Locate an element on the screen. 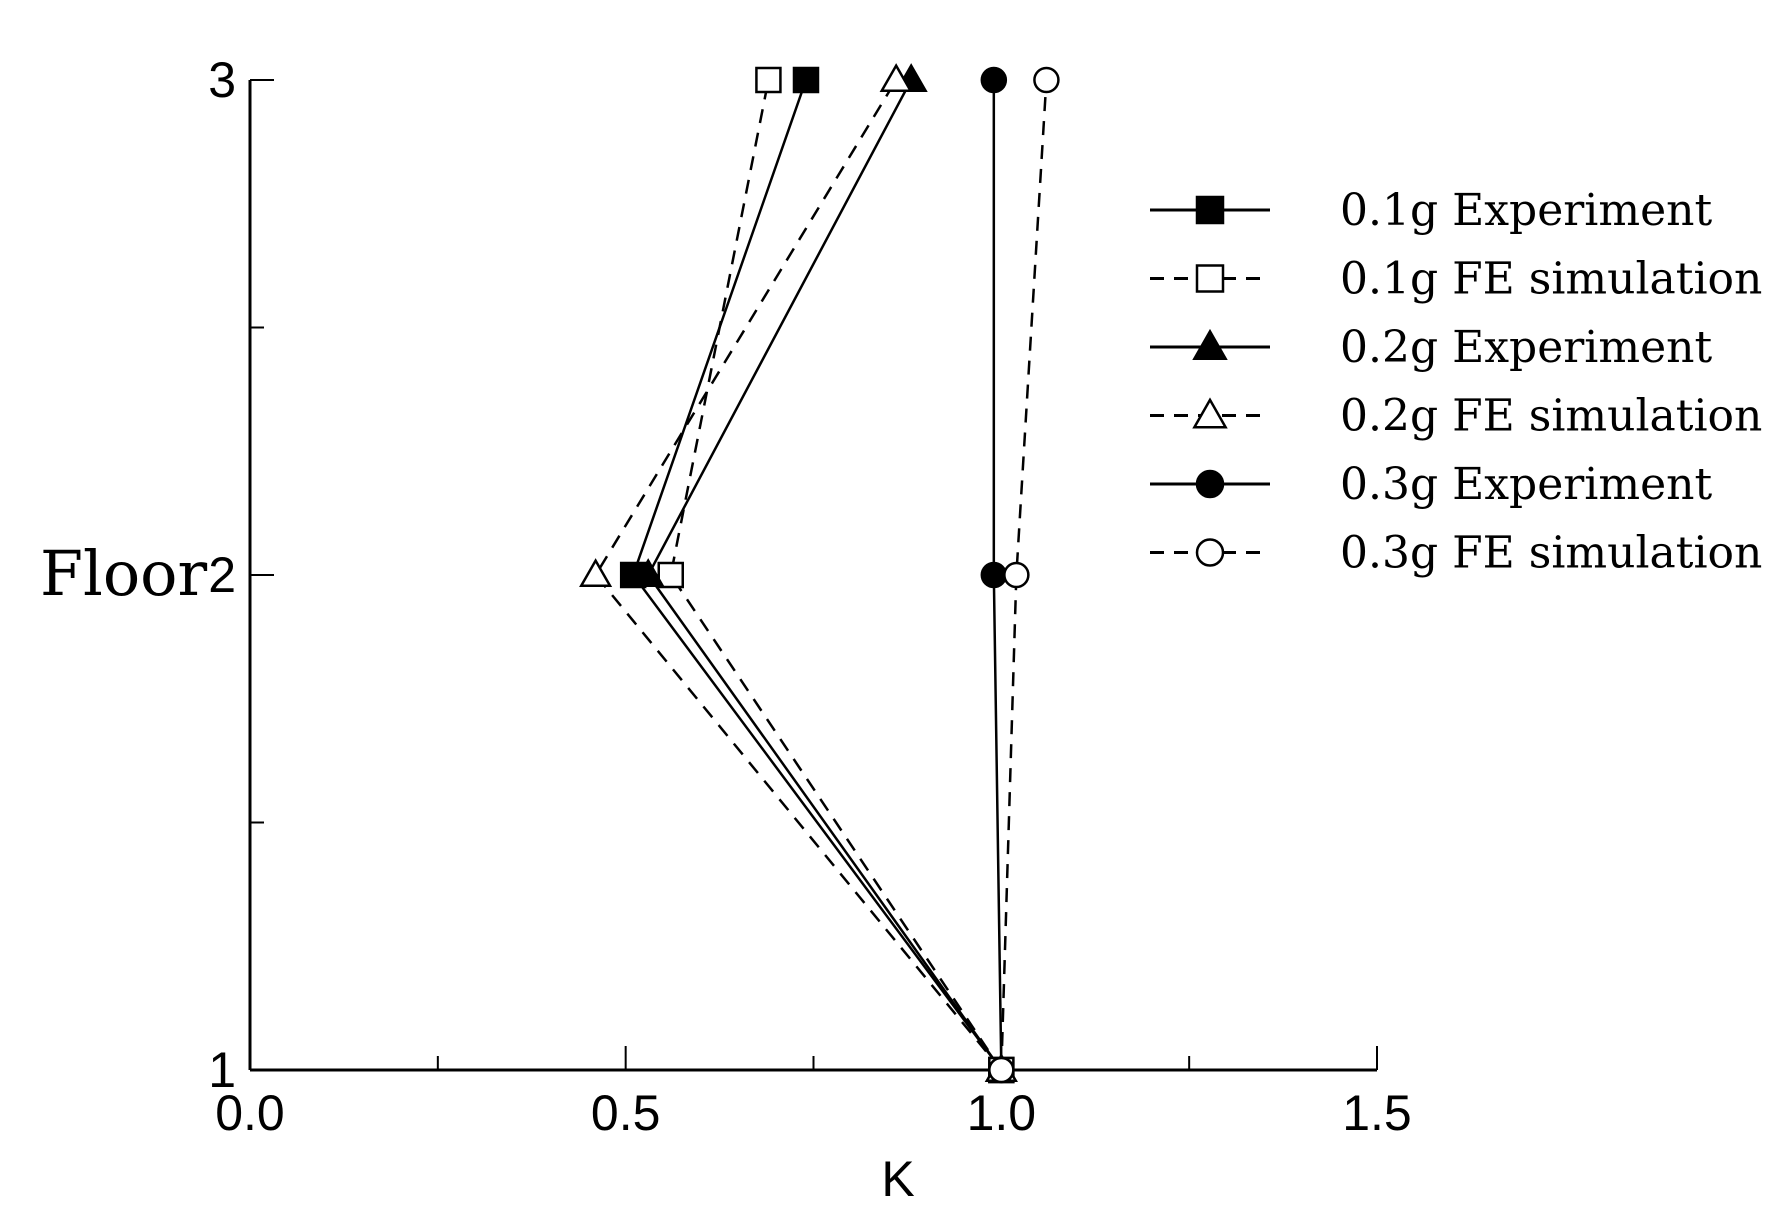 This screenshot has width=1783, height=1229. y-tick-label: 2 is located at coordinates (222, 575).